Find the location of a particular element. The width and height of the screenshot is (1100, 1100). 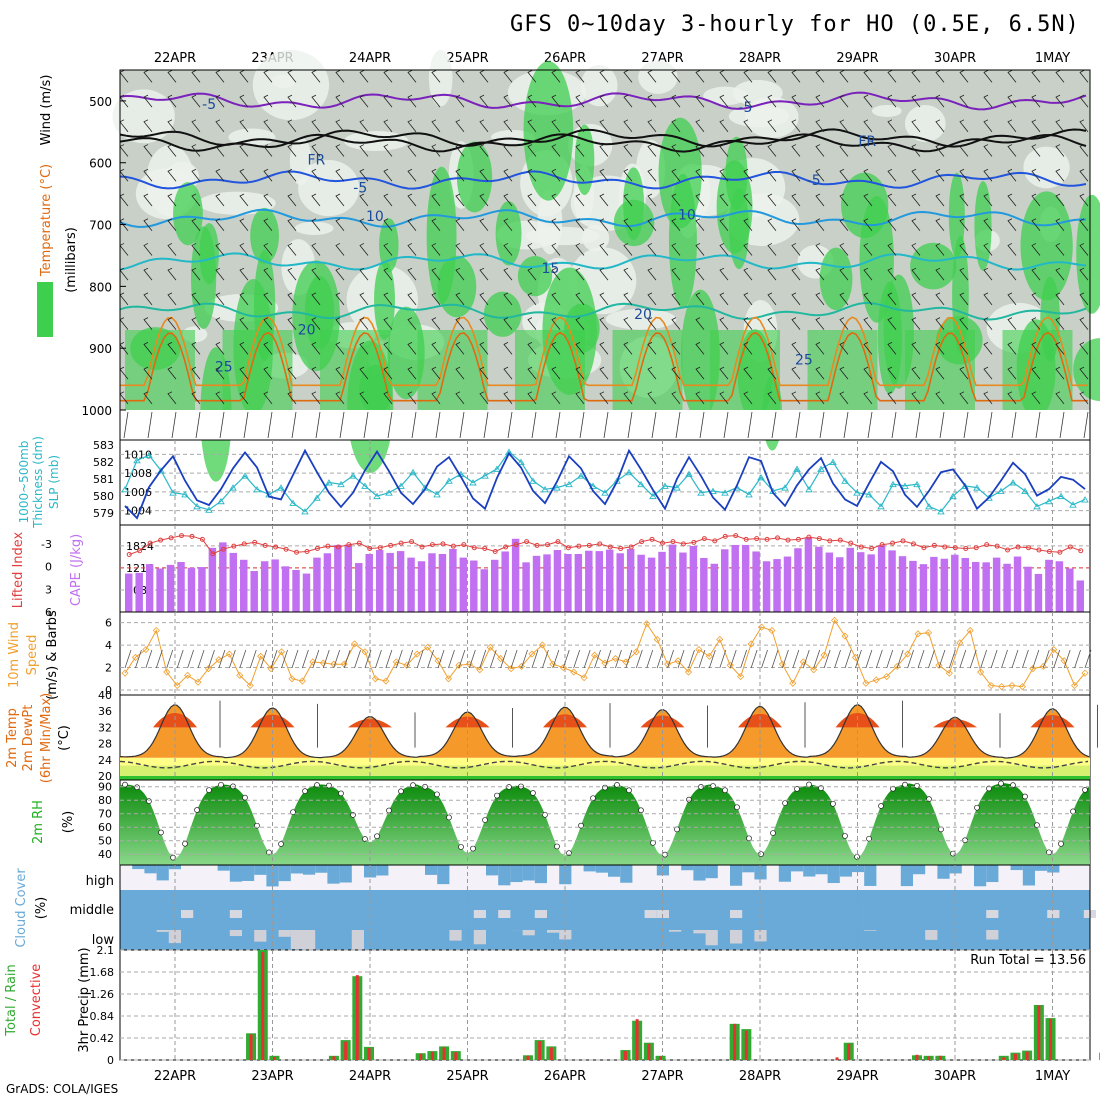

slp-tick: 1008 is located at coordinates (138, 473).